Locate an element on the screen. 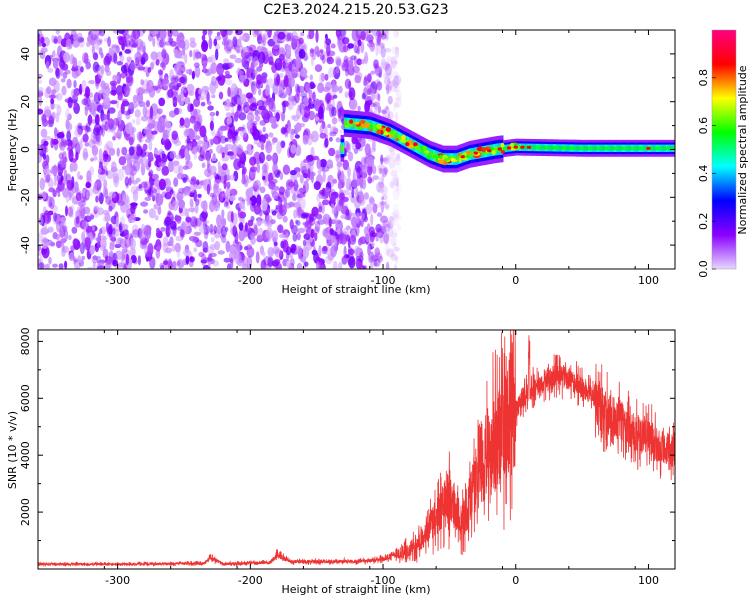 The width and height of the screenshot is (750, 604). colorbar-tick-label: 0.6 is located at coordinates (703, 126).